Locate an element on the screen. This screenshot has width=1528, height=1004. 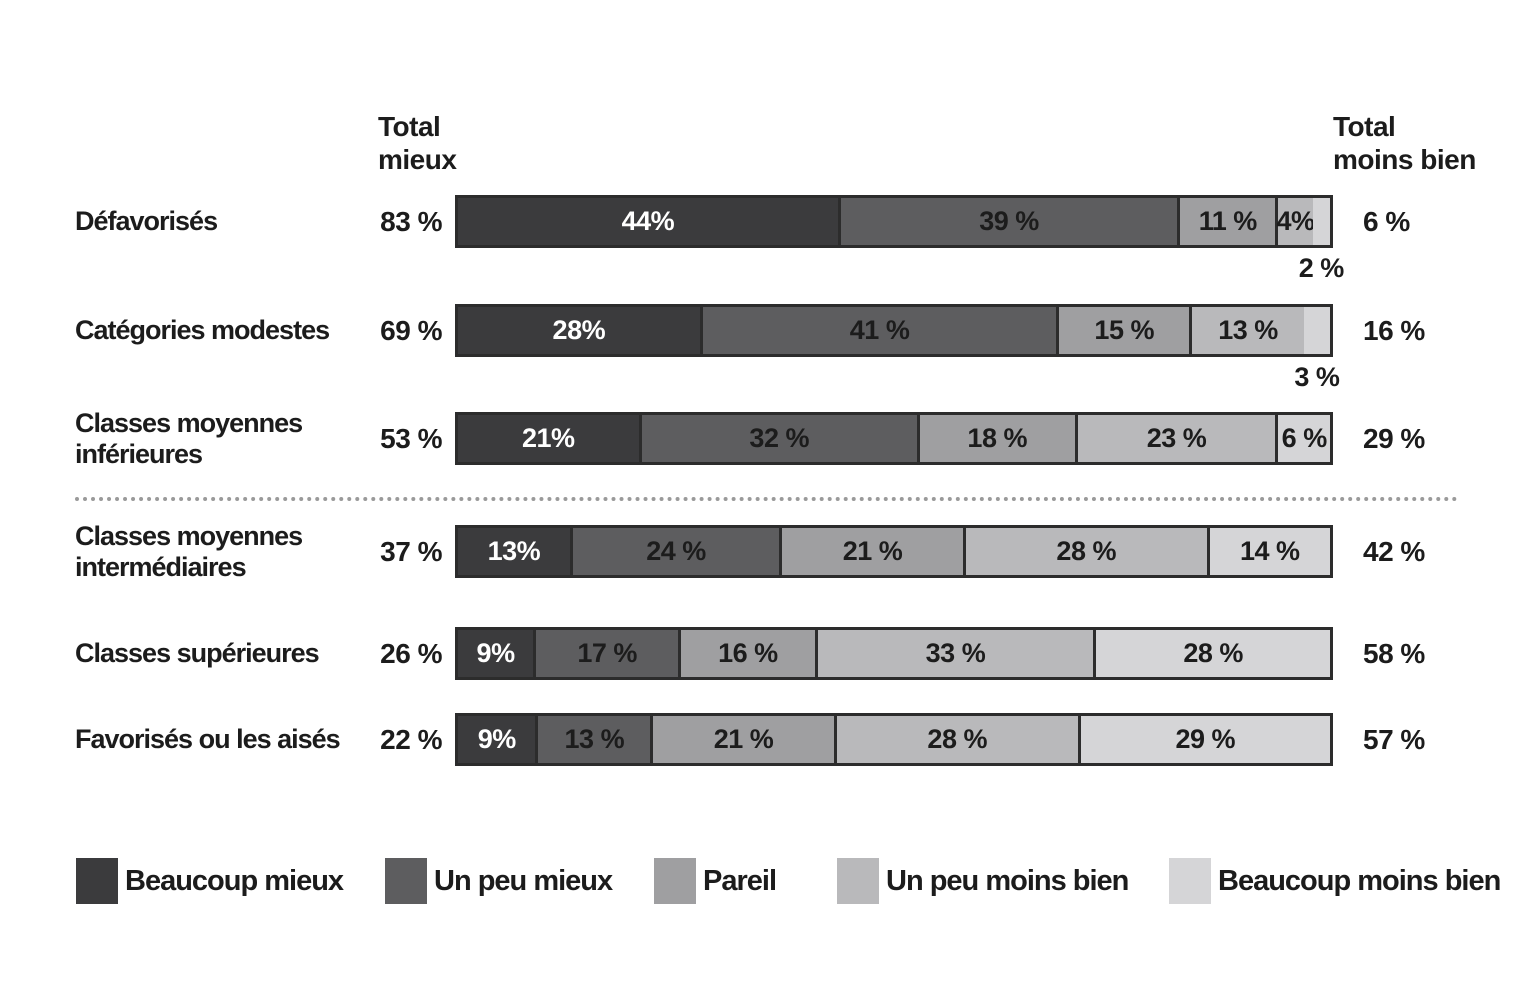
row-total-worse: 58 % is located at coordinates (1394, 653).